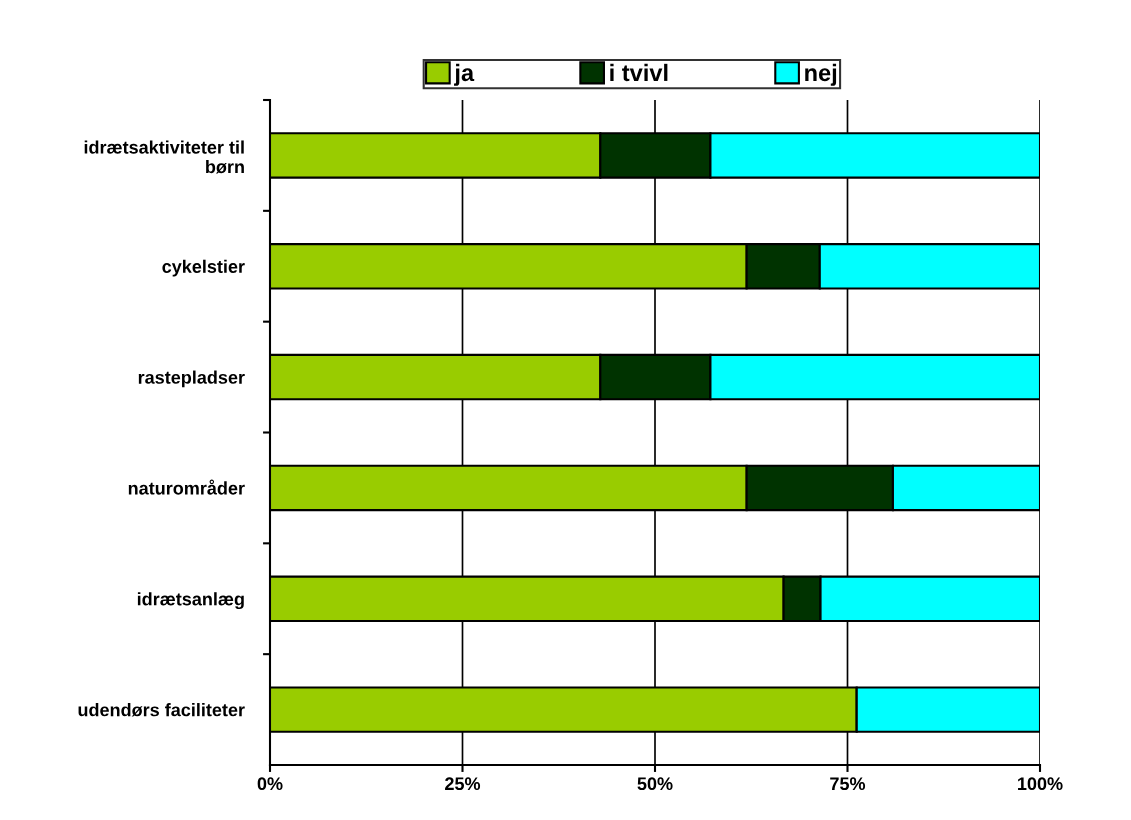 This screenshot has width=1131, height=820. Describe the element at coordinates (821, 74) in the screenshot. I see `legend-label: nej` at that location.